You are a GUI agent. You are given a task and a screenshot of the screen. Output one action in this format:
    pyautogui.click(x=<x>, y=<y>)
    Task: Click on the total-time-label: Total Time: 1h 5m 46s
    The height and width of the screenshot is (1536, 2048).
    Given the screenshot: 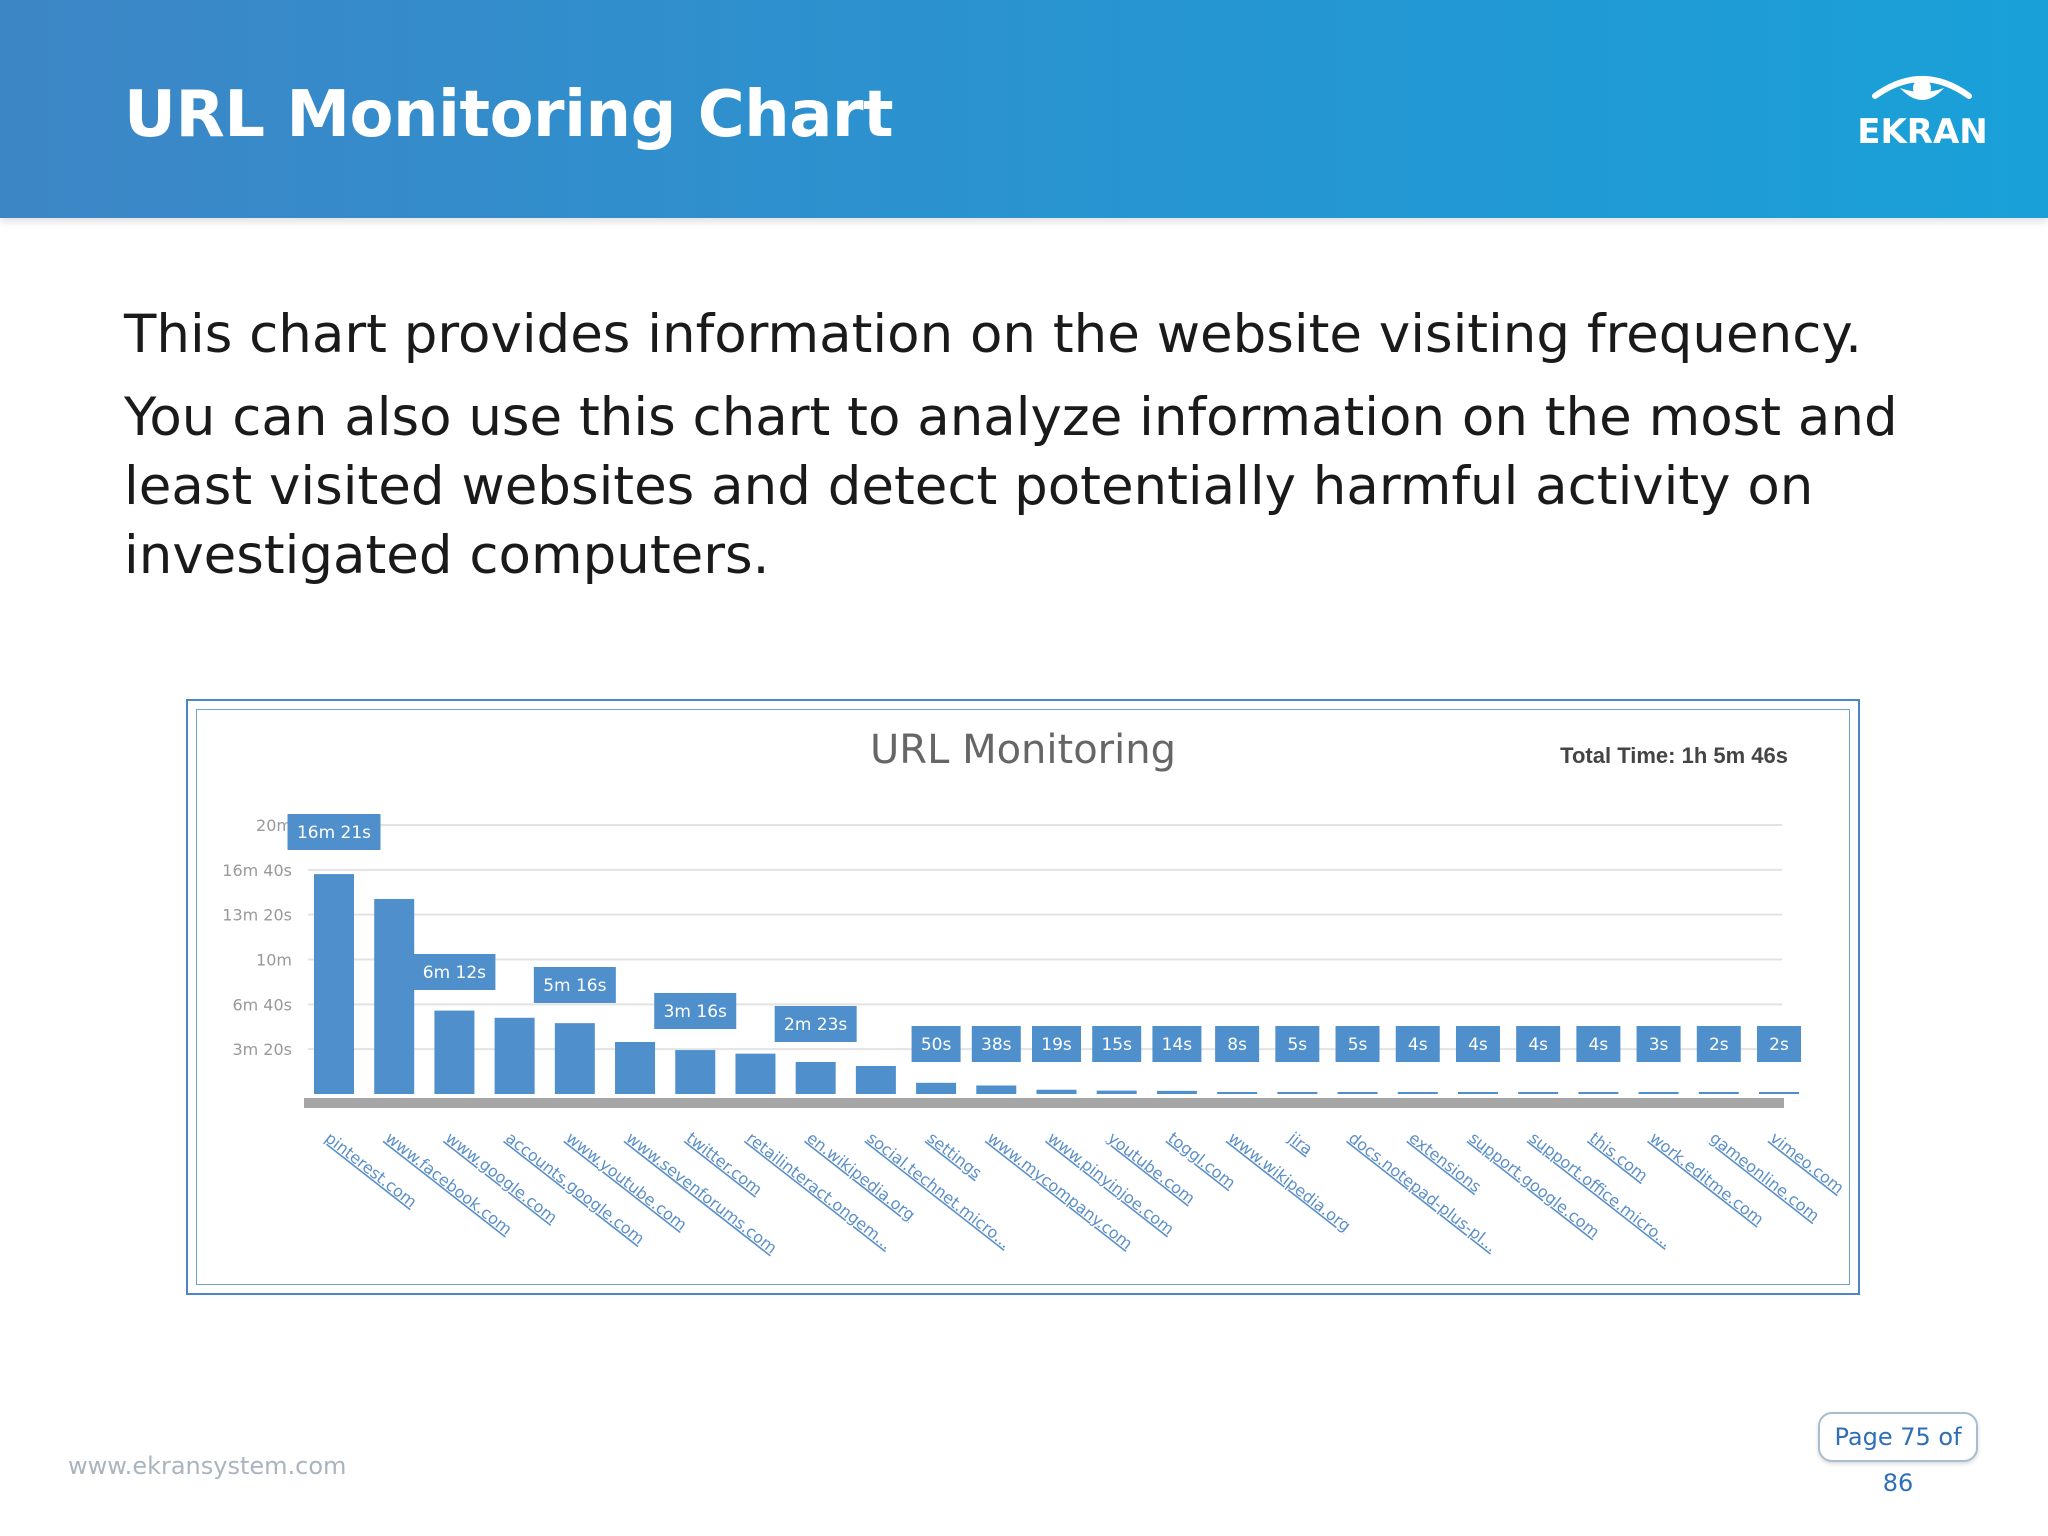 What is the action you would take?
    pyautogui.click(x=1674, y=755)
    